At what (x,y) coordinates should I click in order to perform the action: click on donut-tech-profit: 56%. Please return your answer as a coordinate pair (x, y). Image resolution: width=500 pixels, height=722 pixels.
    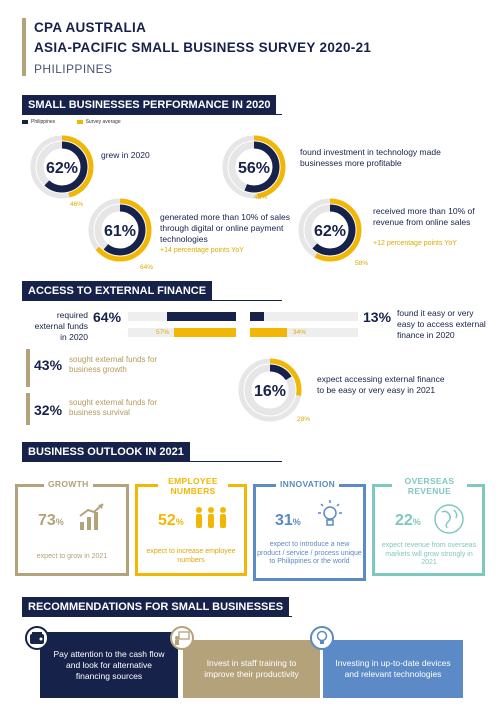
    Looking at the image, I should click on (254, 167).